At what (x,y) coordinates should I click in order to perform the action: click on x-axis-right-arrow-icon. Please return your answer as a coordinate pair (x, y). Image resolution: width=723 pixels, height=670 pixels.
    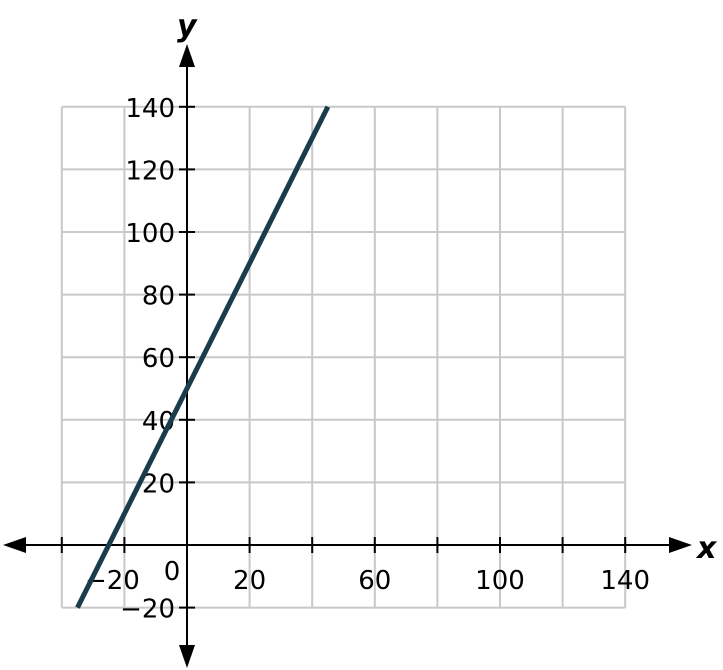
    Looking at the image, I should click on (680, 545).